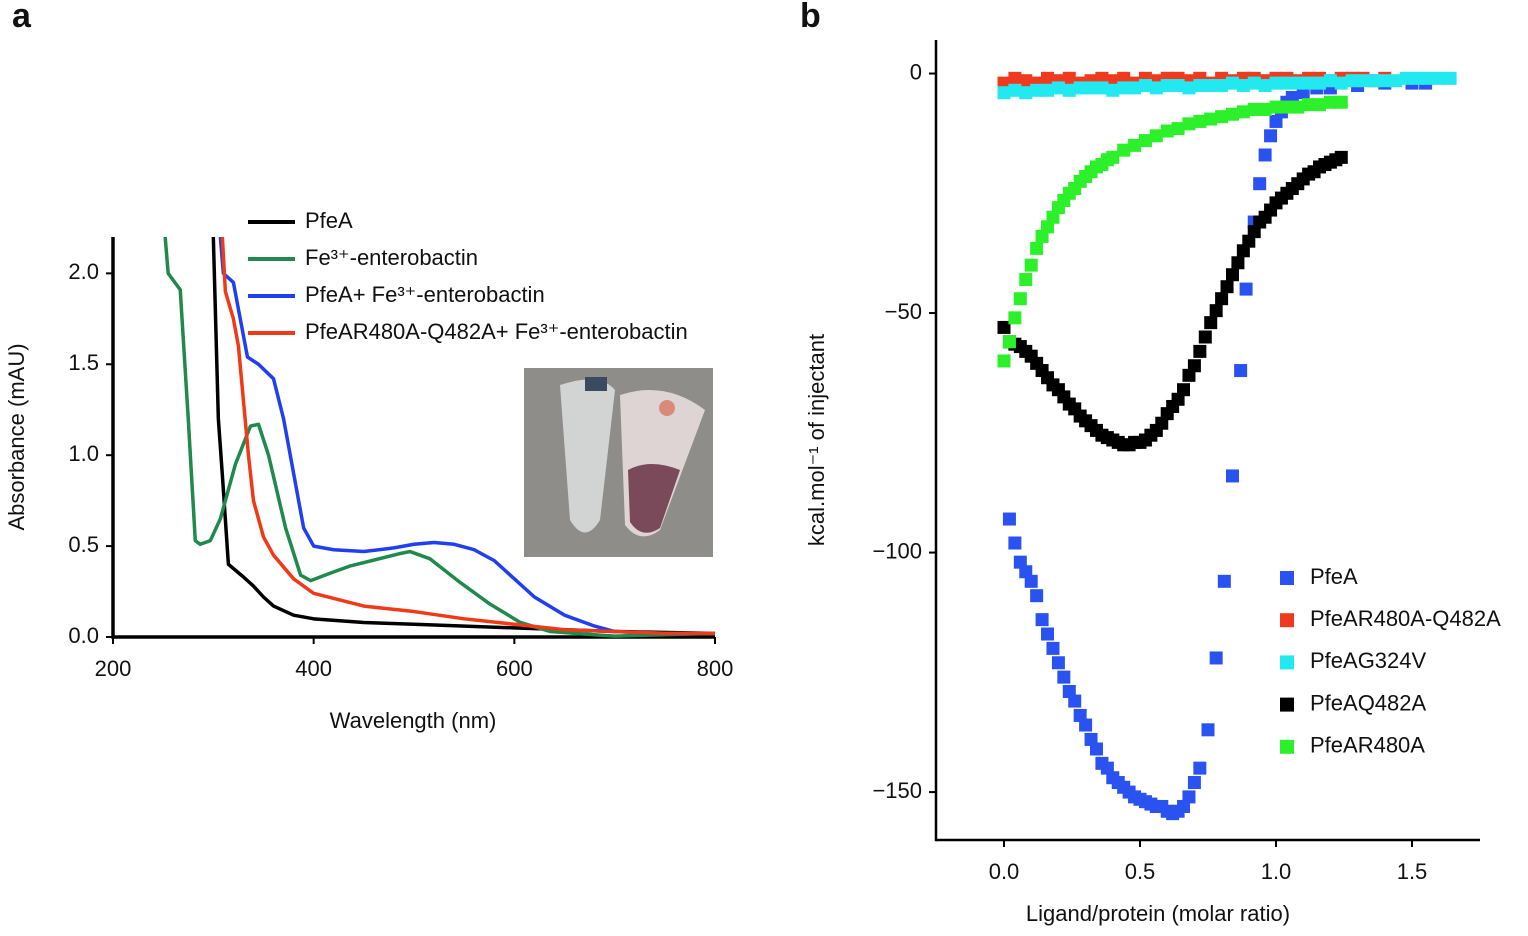 This screenshot has width=1528, height=936. Describe the element at coordinates (1368, 660) in the screenshot. I see `legend-label: PfeAG324V` at that location.